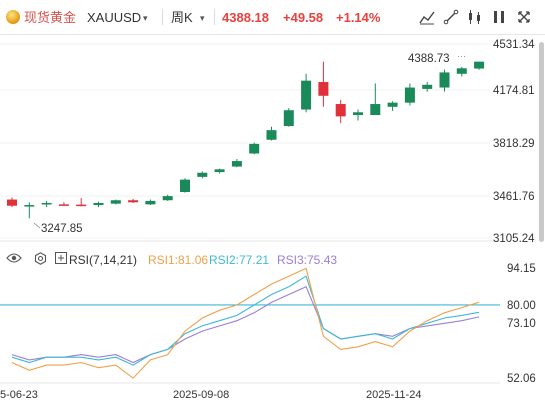  I want to click on price-change-percent: +1.14%, so click(358, 17).